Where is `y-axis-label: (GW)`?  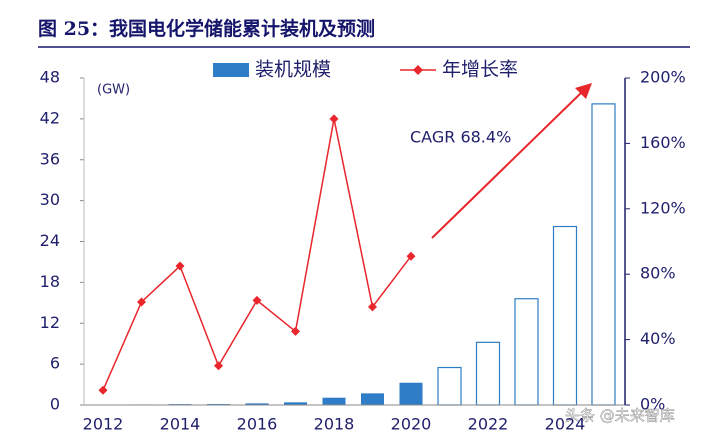 y-axis-label: (GW) is located at coordinates (113, 90).